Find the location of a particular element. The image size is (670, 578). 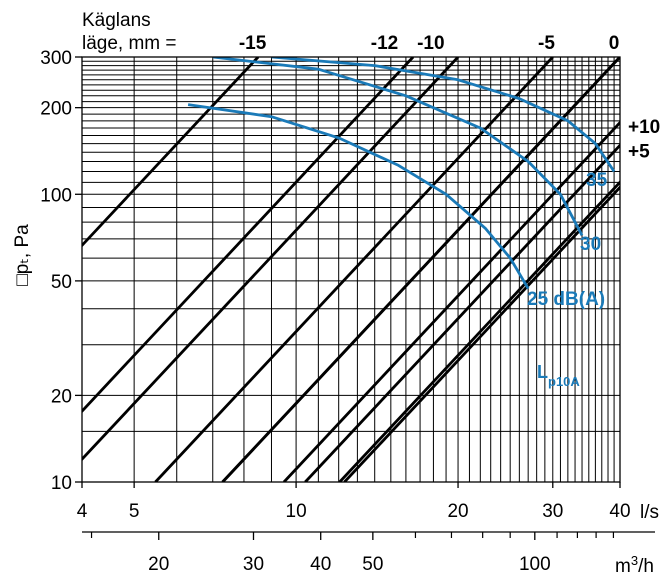

sound-curve is located at coordinates (443, 115).